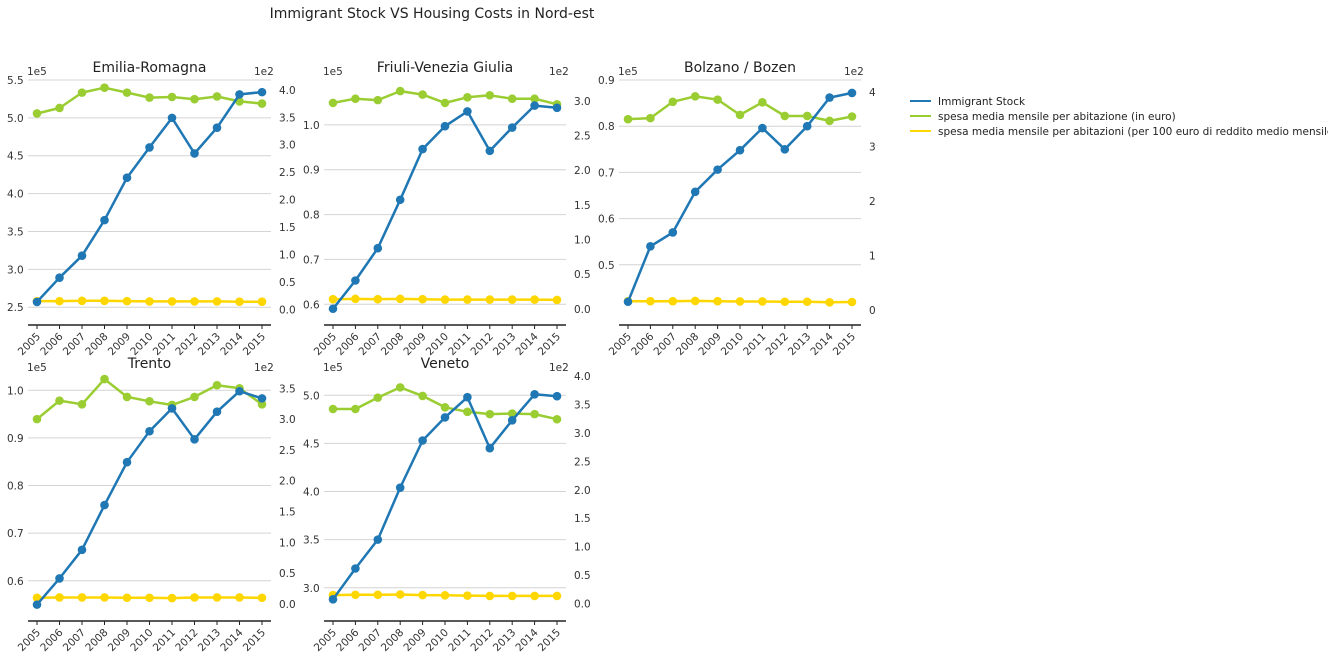  Describe the element at coordinates (872, 147) in the screenshot. I see `right-tick-label: 3` at that location.